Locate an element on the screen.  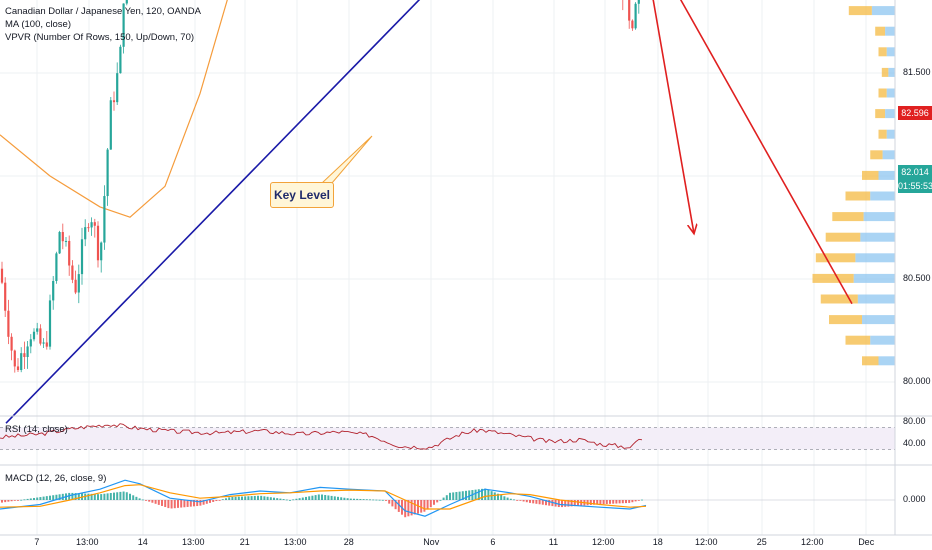
moving-average-line is located at coordinates (114, 109).